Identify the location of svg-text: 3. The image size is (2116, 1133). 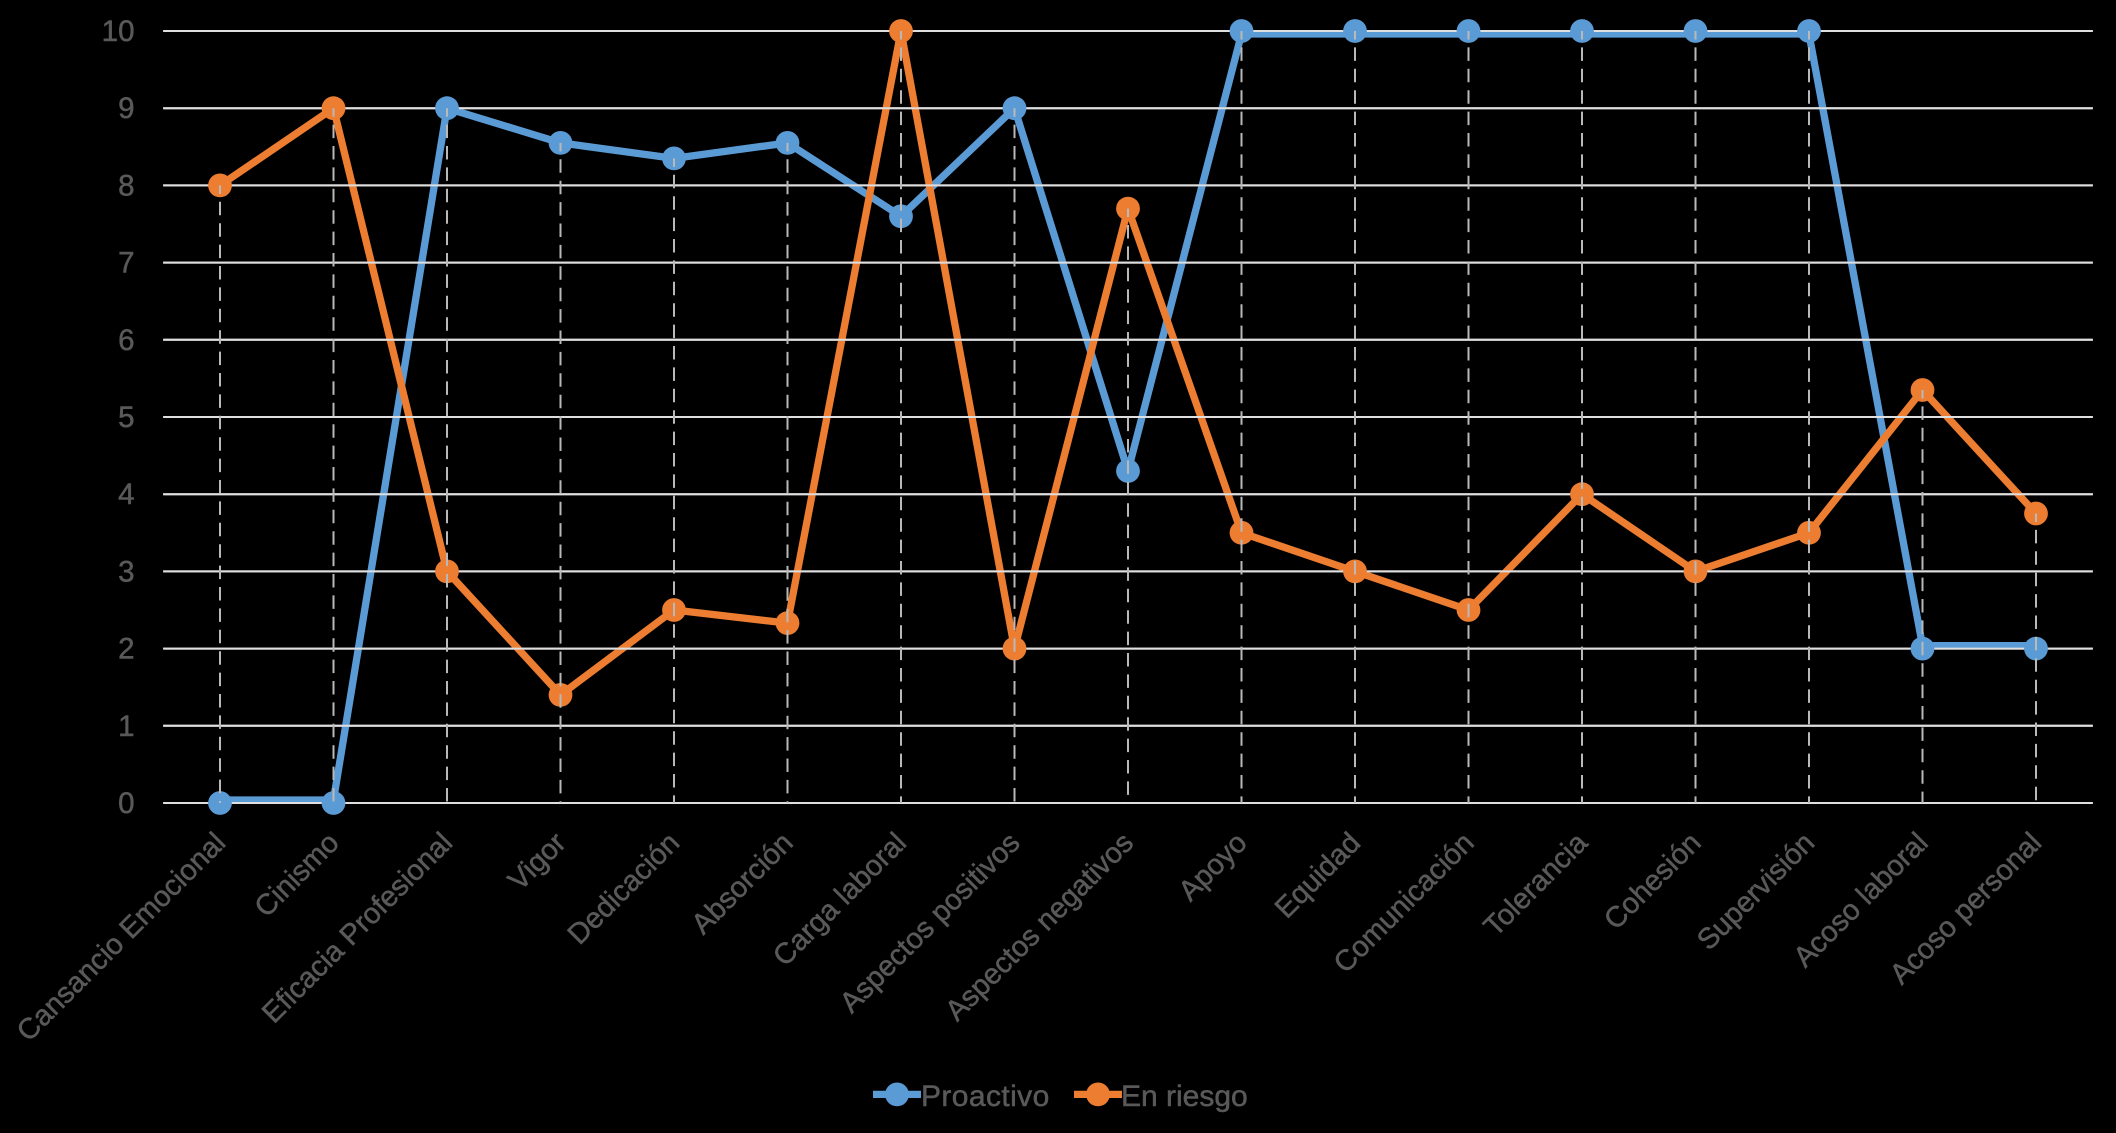
(126, 571).